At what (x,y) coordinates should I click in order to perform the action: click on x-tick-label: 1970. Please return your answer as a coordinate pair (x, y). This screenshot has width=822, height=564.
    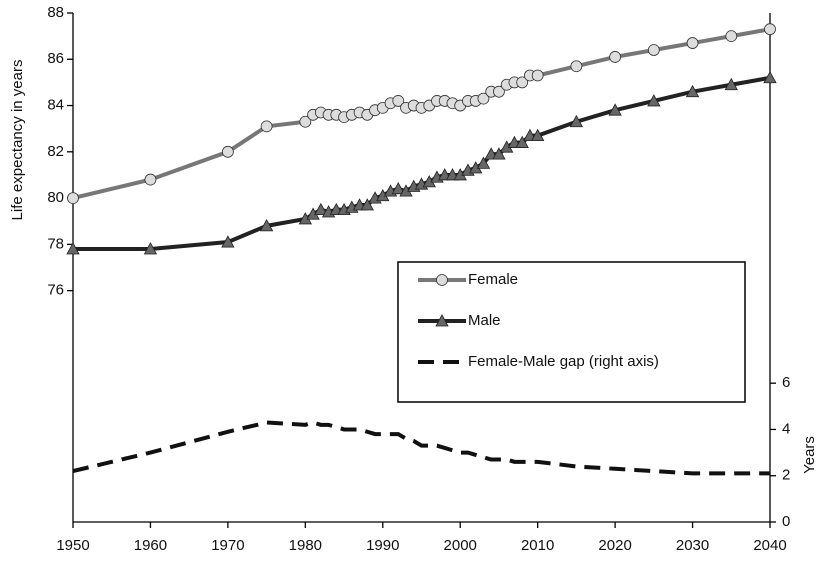
    Looking at the image, I should click on (227, 545).